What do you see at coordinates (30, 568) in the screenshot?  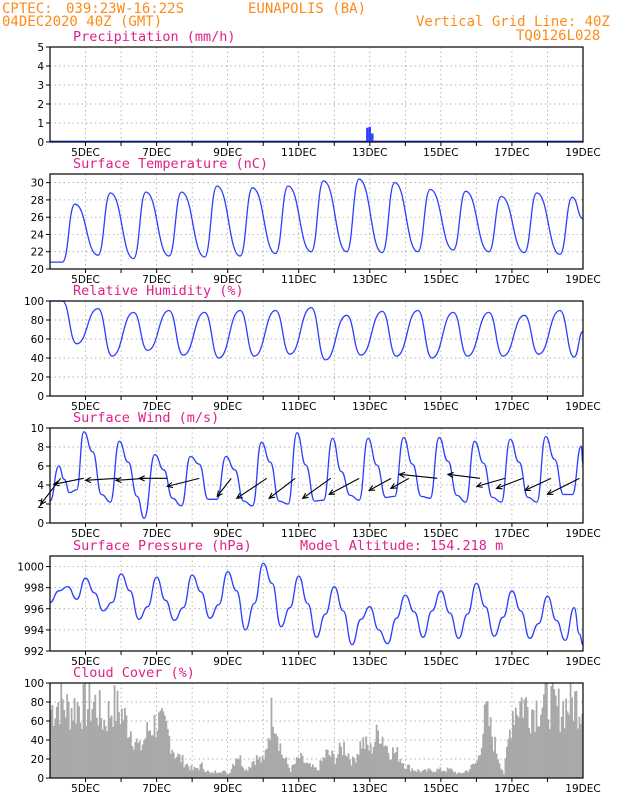 I see `y-tick-label: 1000` at bounding box center [30, 568].